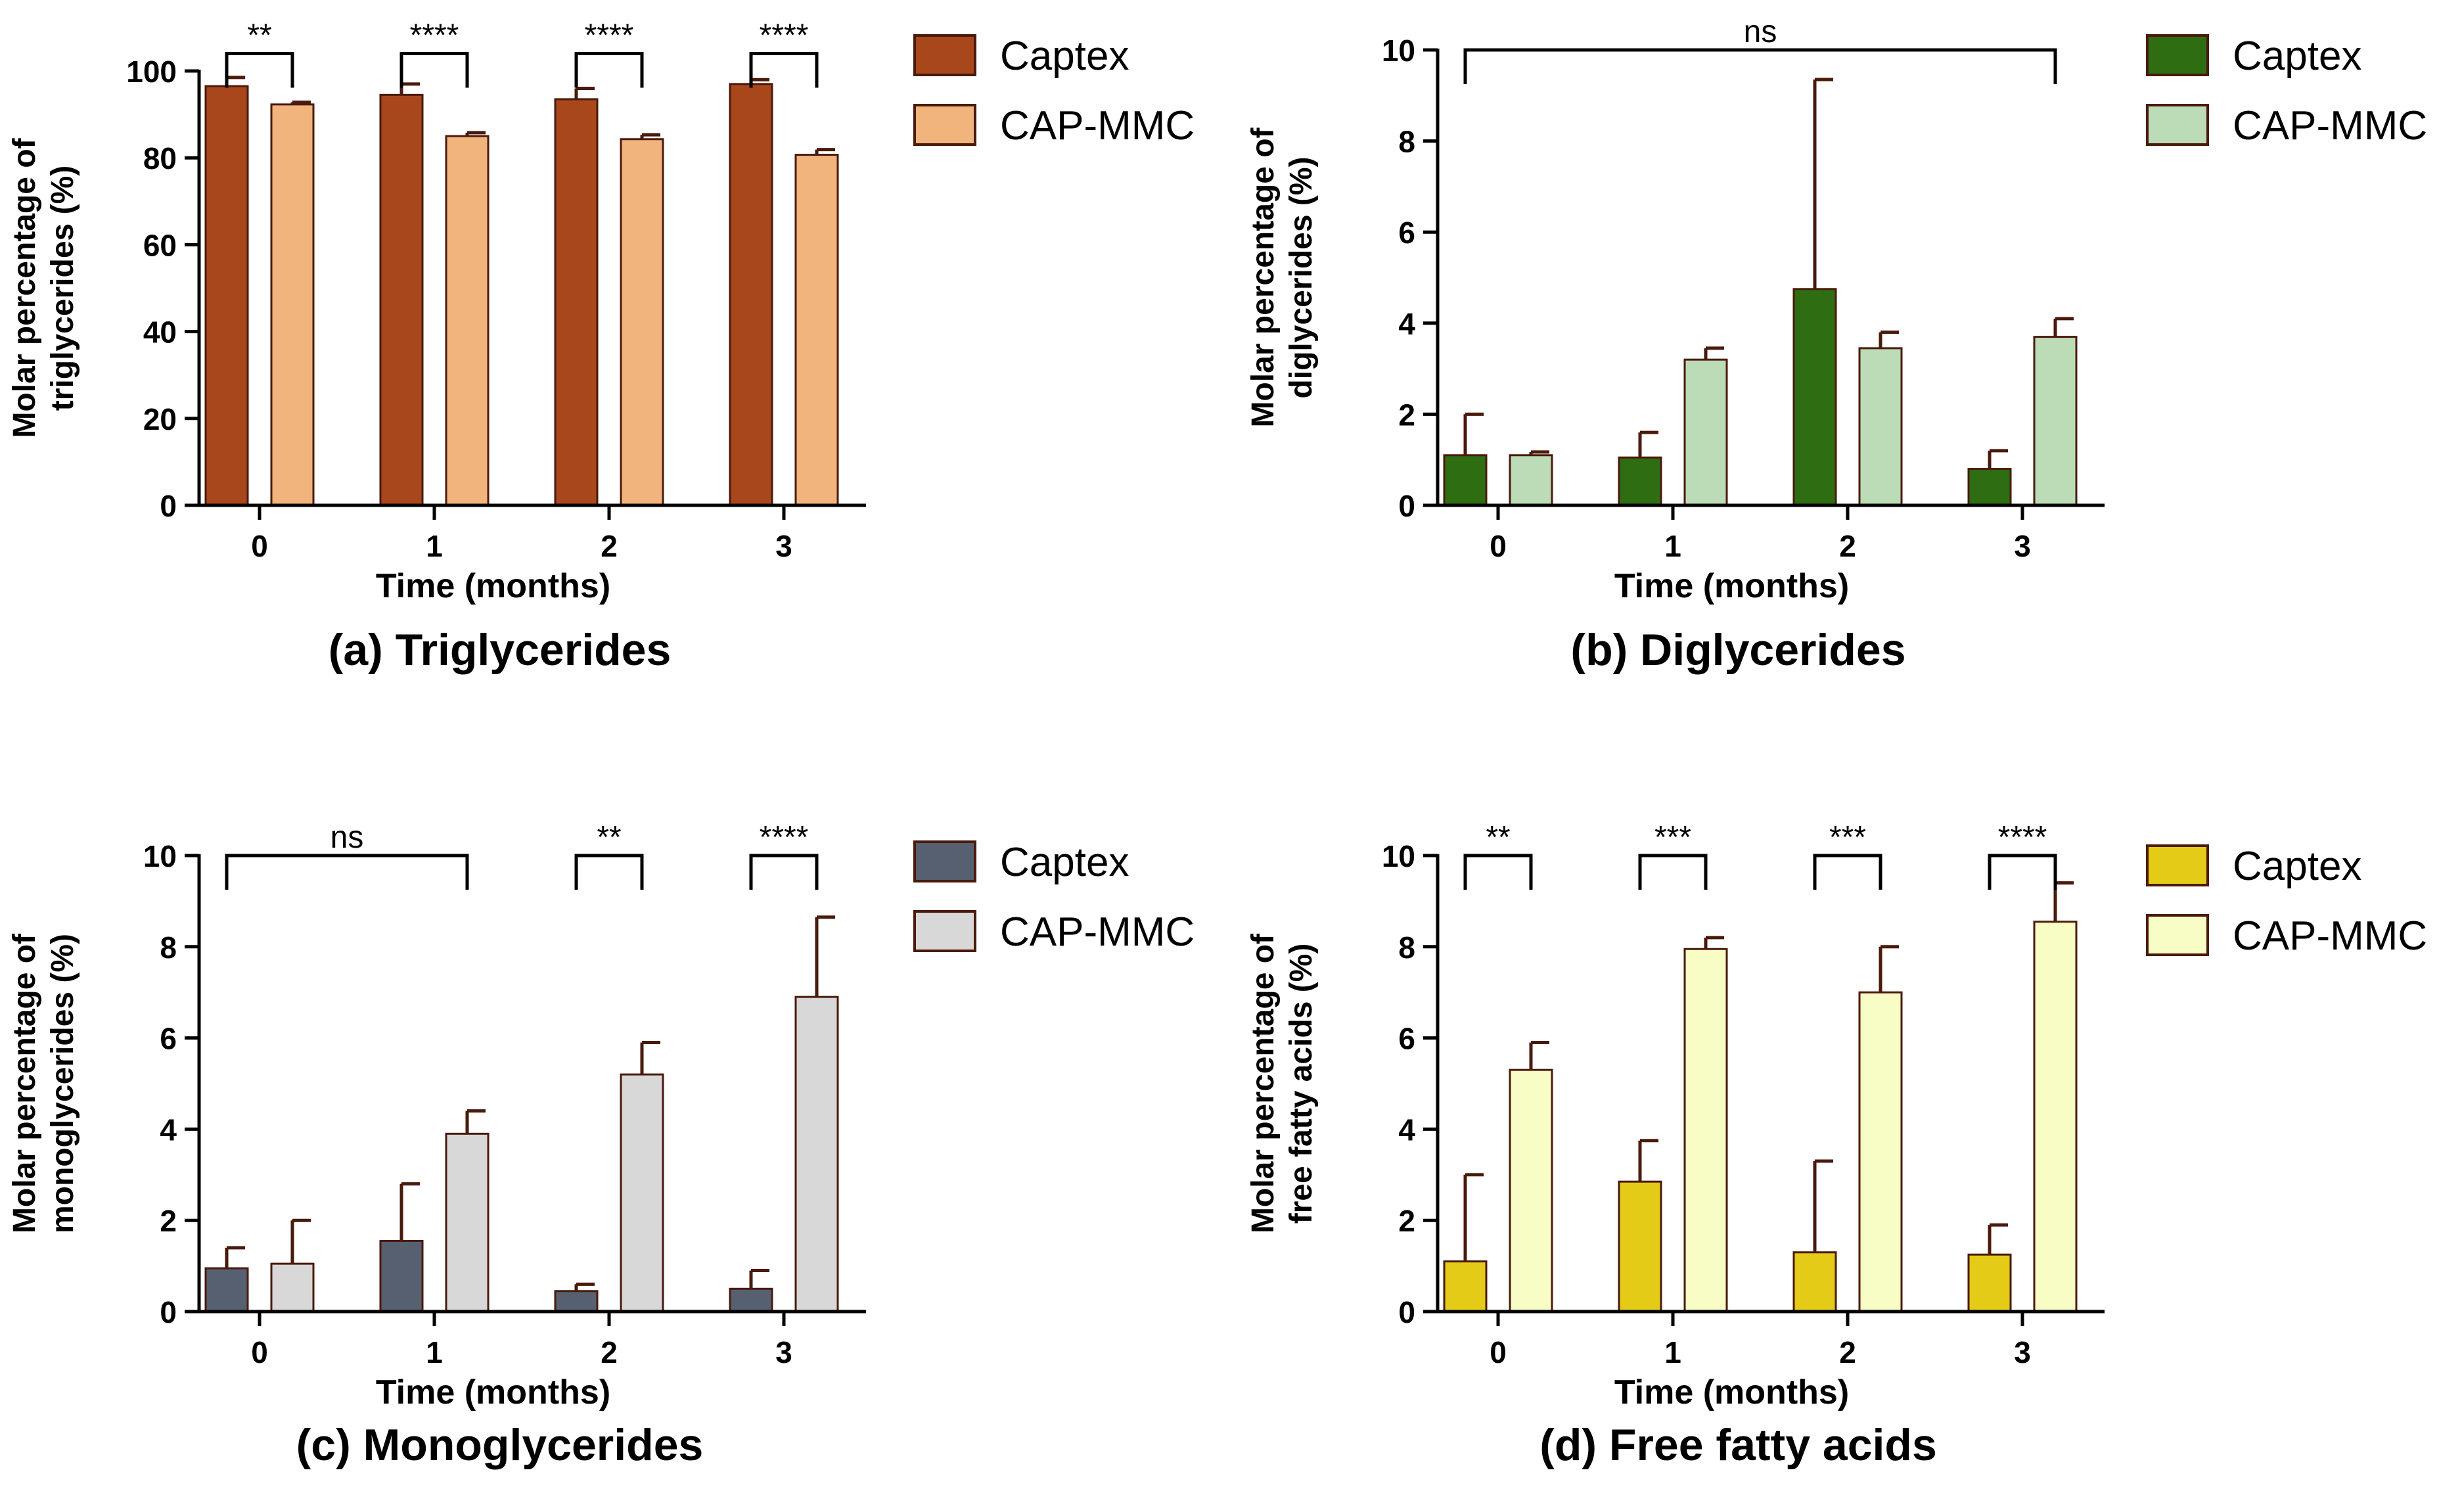 The height and width of the screenshot is (1512, 2462). Describe the element at coordinates (1738, 650) in the screenshot. I see `panel-title: (b) Diglycerides` at that location.